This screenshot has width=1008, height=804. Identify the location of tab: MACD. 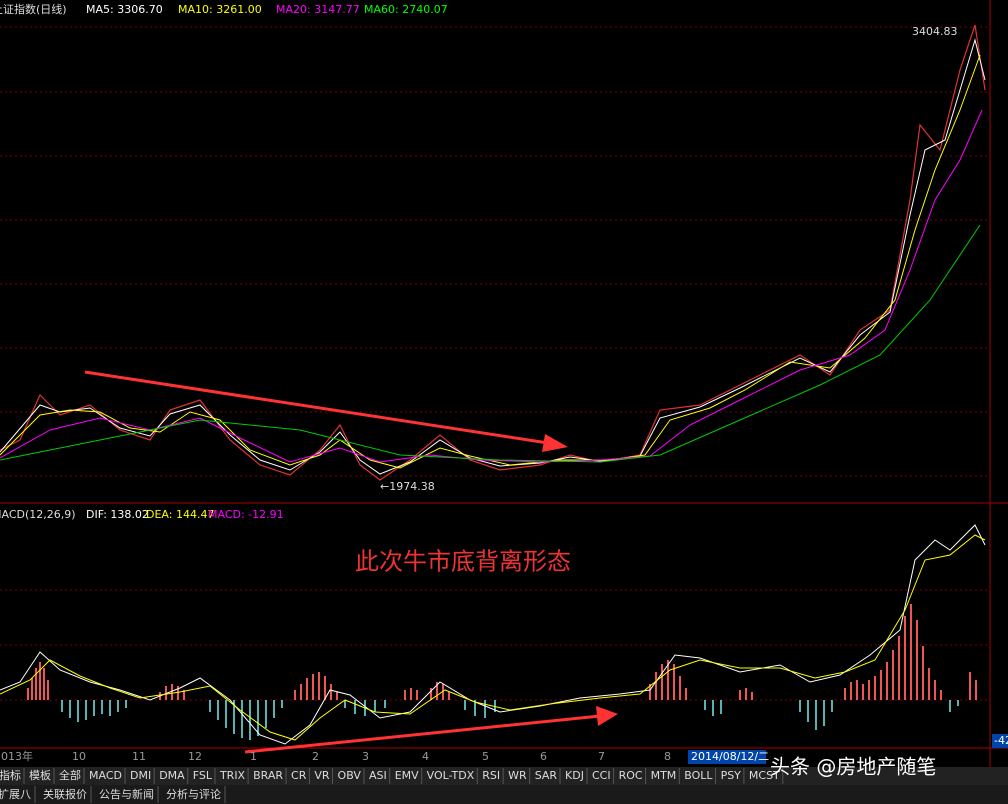
(105, 775).